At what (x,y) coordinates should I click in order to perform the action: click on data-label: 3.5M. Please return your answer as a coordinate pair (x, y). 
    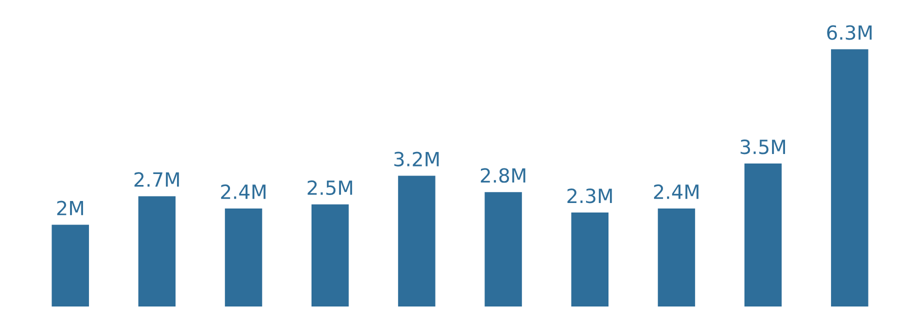
    Looking at the image, I should click on (763, 147).